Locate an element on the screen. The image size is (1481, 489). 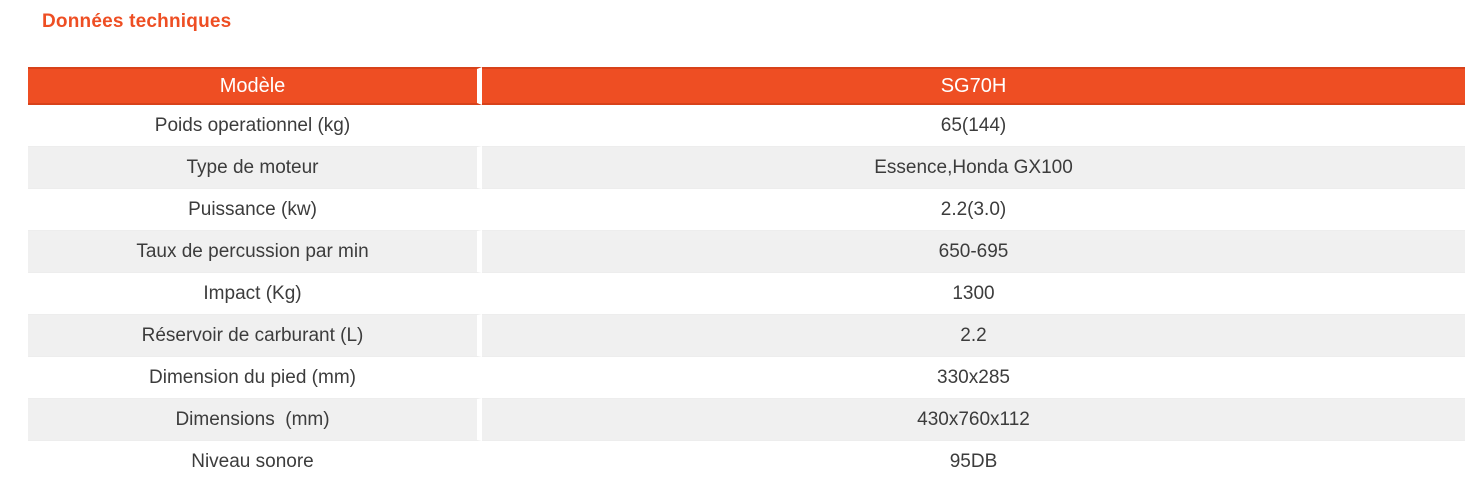
spec-value-cell: 430x760x112 is located at coordinates (973, 420).